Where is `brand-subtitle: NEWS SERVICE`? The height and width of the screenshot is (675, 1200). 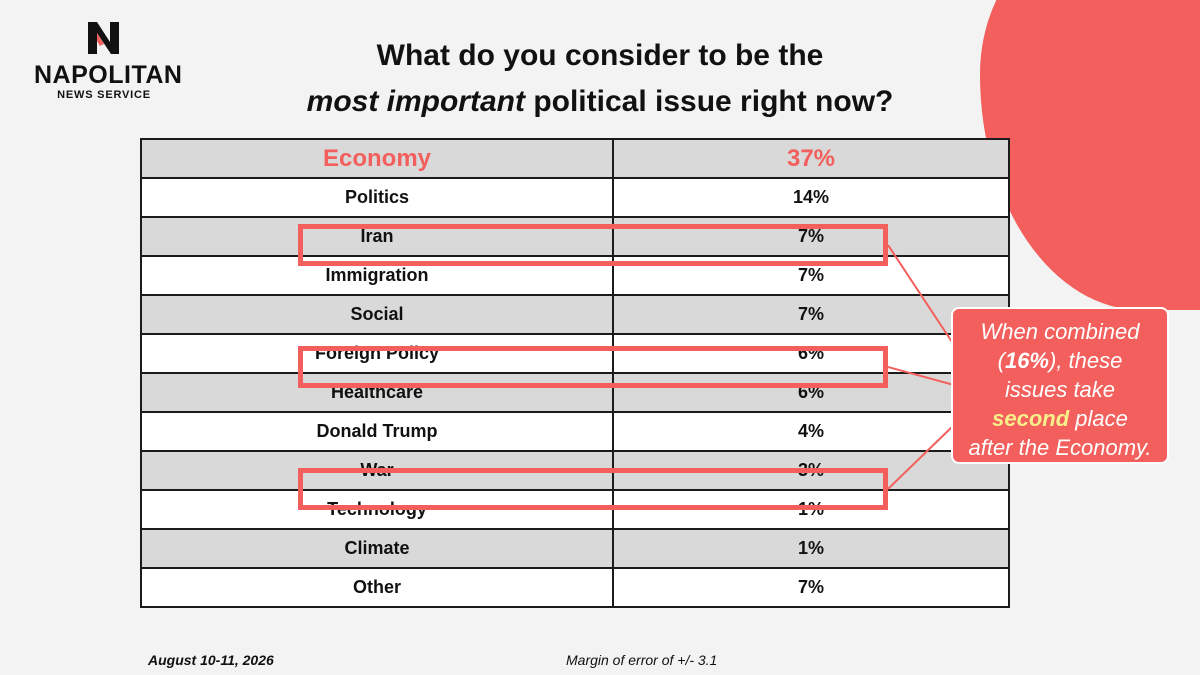 brand-subtitle: NEWS SERVICE is located at coordinates (104, 95).